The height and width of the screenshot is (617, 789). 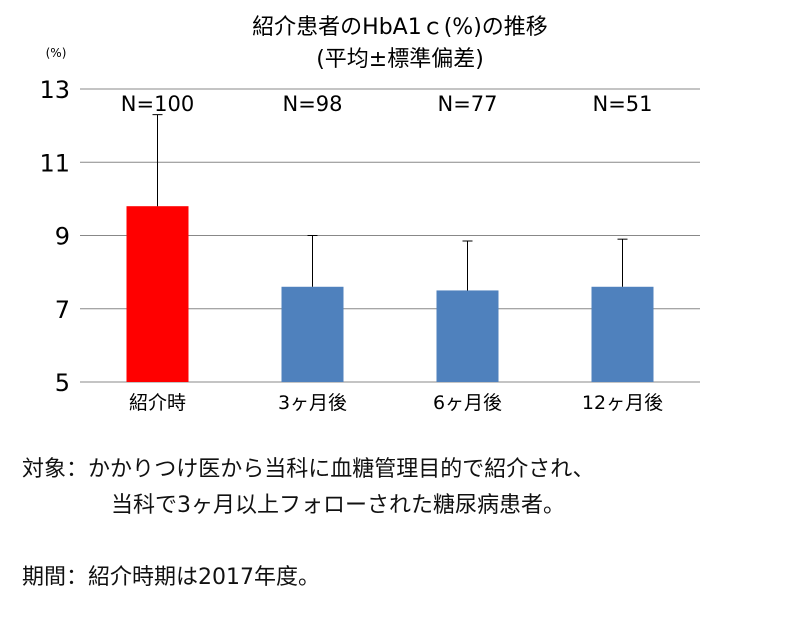 I want to click on y-tick-9: 9, so click(x=62, y=237).